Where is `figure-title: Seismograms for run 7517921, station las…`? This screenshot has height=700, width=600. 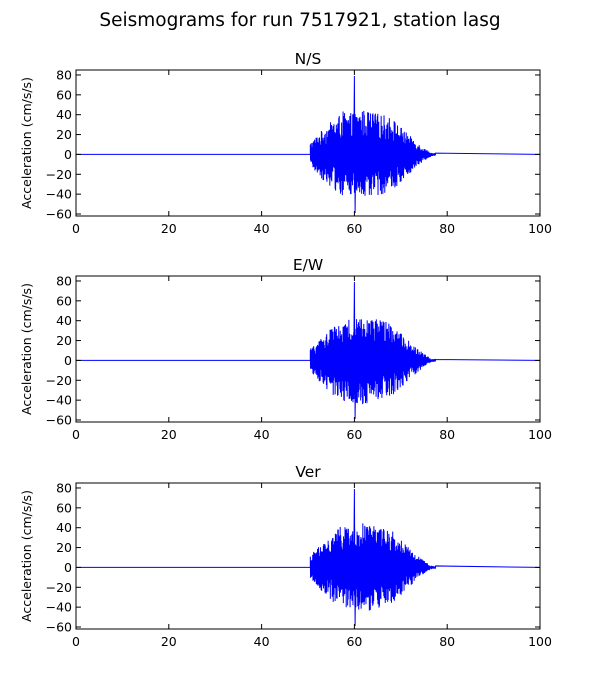
figure-title: Seismograms for run 7517921, station las… is located at coordinates (300, 20).